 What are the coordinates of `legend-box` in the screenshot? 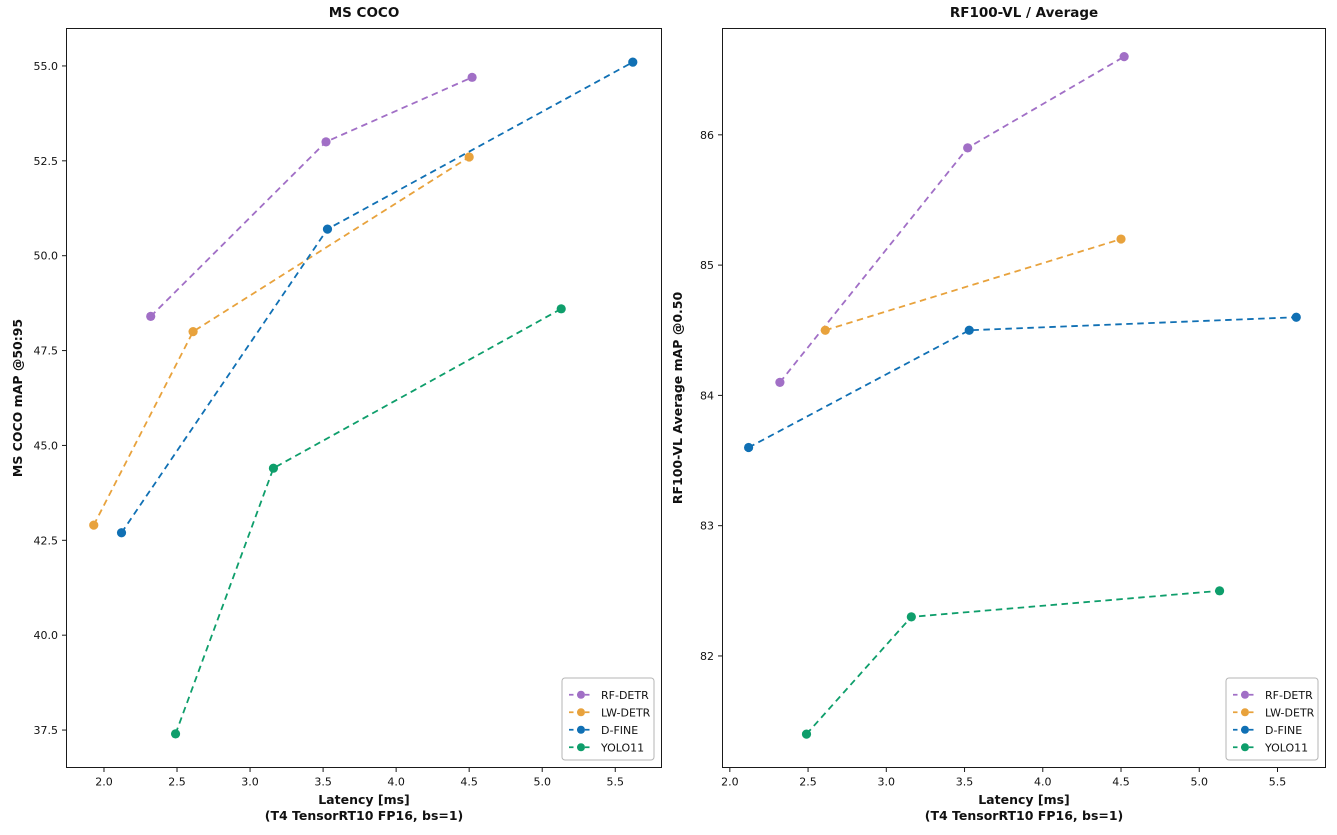 It's located at (1272, 719).